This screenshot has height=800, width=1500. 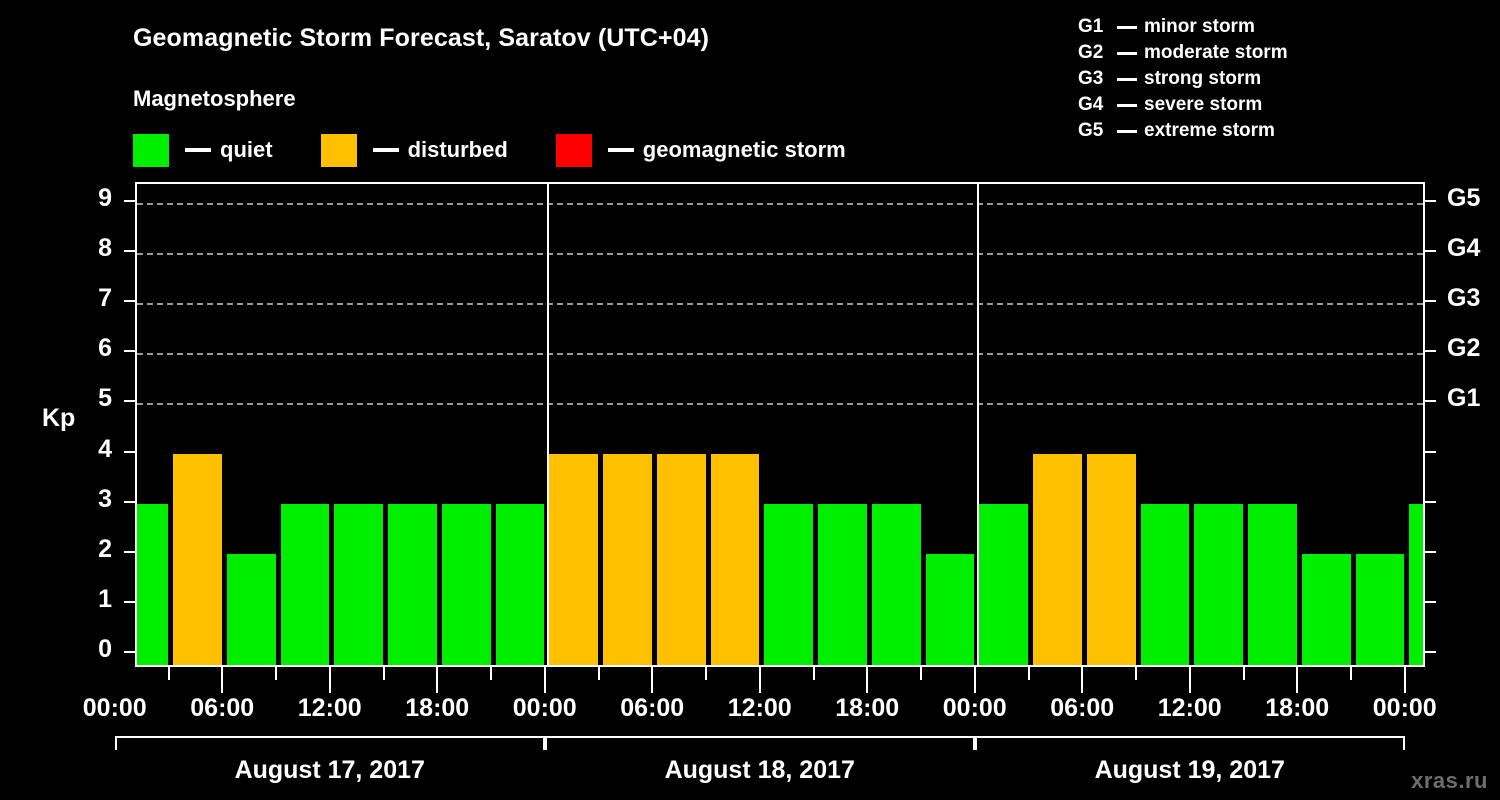 What do you see at coordinates (1464, 298) in the screenshot?
I see `right-axis-label-G3: G3` at bounding box center [1464, 298].